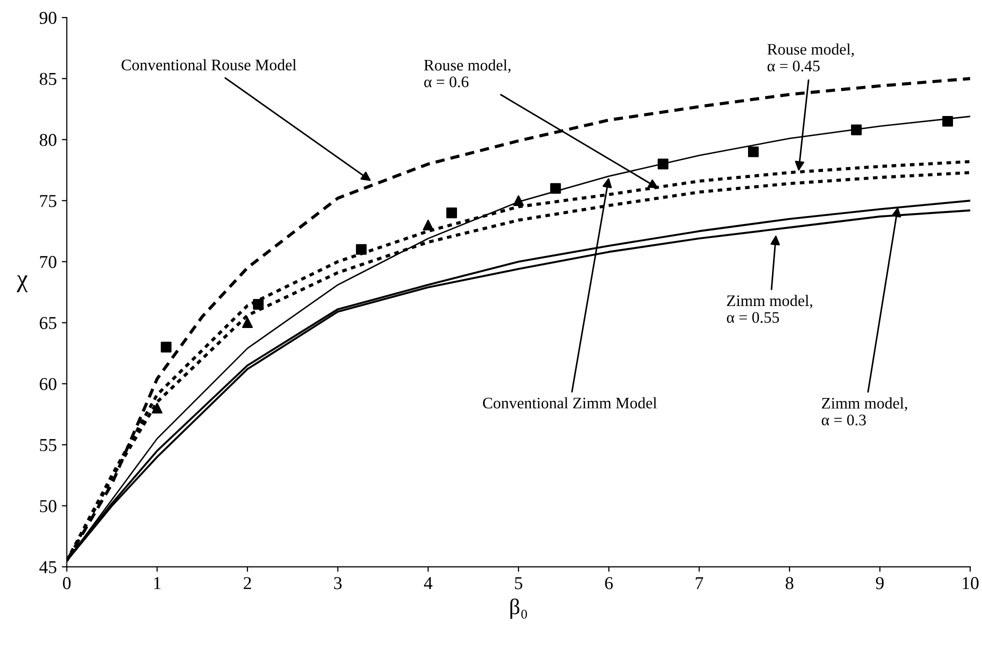  What do you see at coordinates (700, 583) in the screenshot?
I see `x-tick-label: 7` at bounding box center [700, 583].